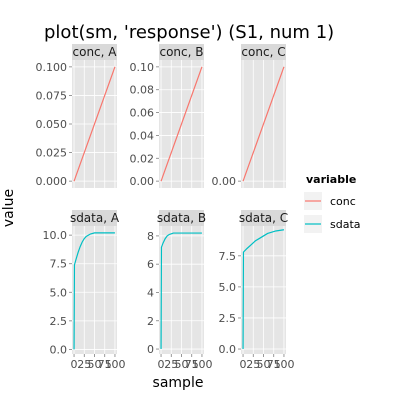 This screenshot has width=400, height=400. I want to click on facet-strip-label: sdata, C, so click(263, 218).